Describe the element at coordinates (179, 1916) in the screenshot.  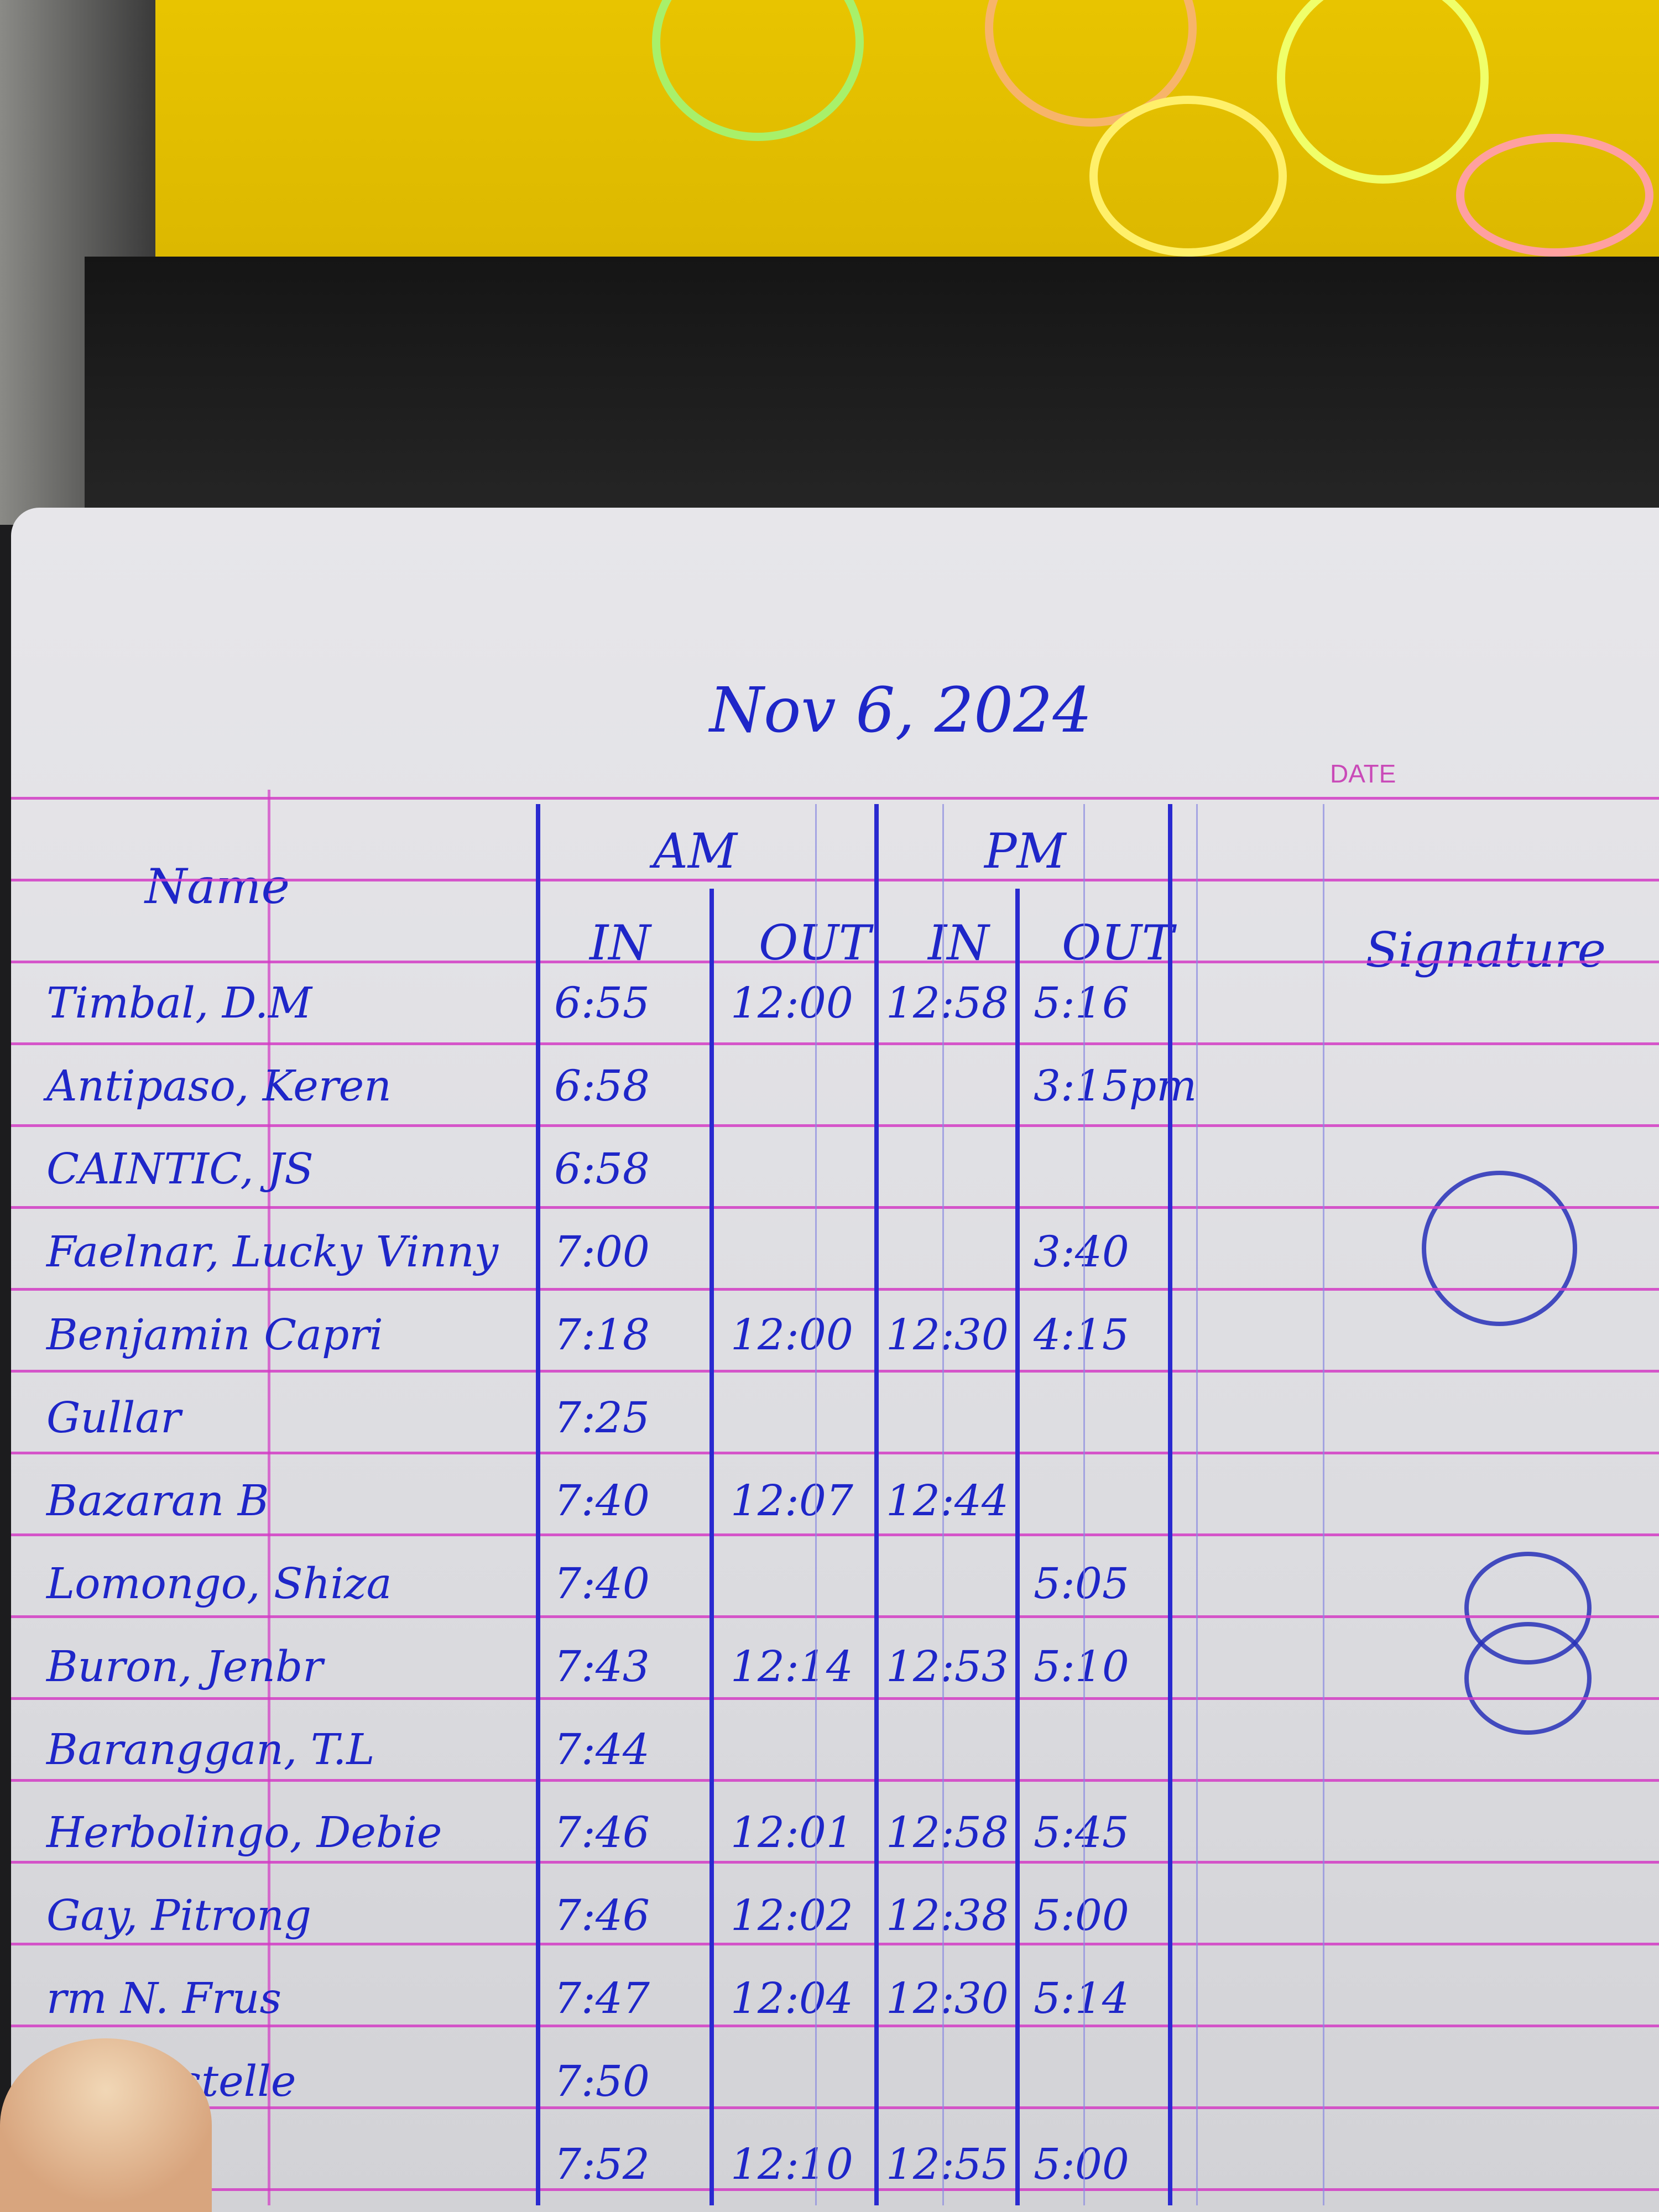
I see `employee-name: Gay, Pitrong` at that location.